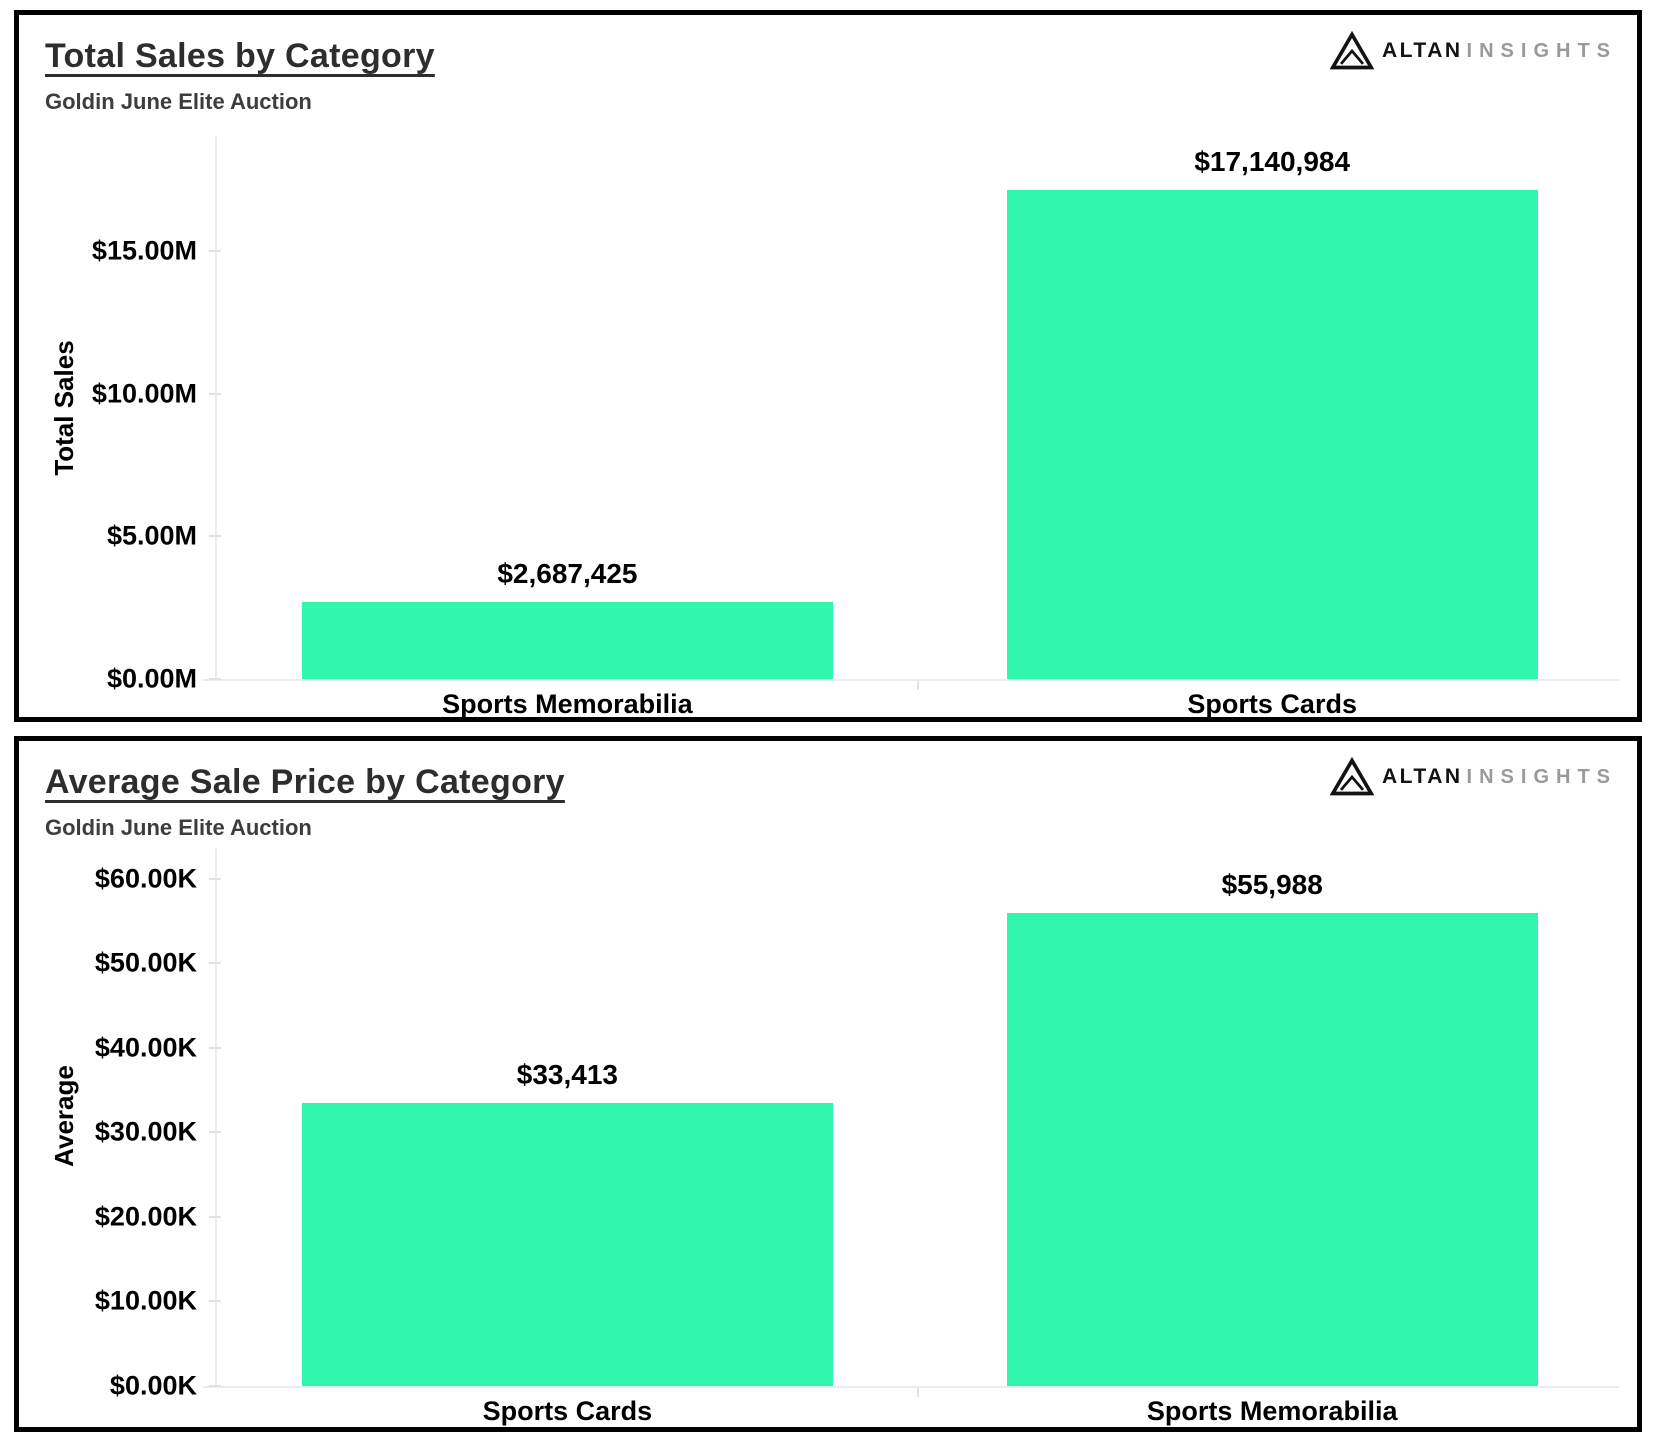 The width and height of the screenshot is (1656, 1450). What do you see at coordinates (151, 678) in the screenshot?
I see `y-tick-label: $0.00M` at bounding box center [151, 678].